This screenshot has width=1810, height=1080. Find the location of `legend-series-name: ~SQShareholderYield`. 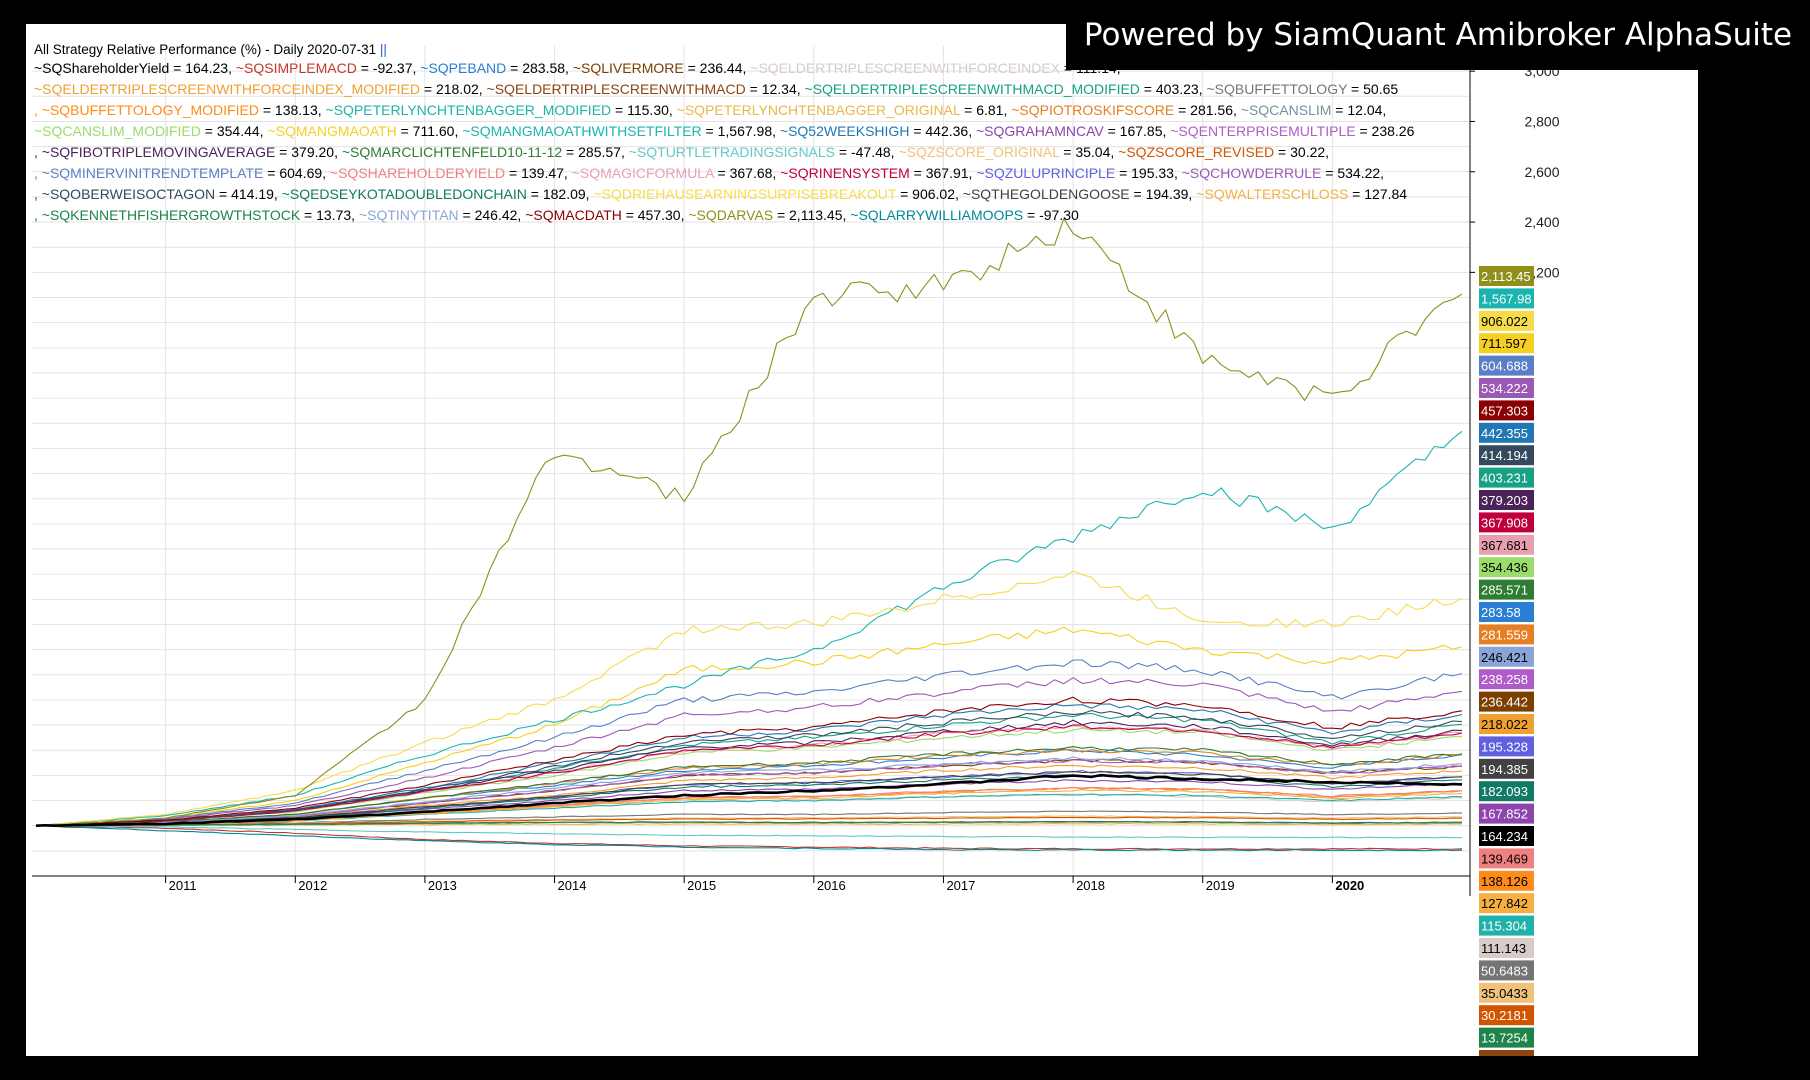

legend-series-name: ~SQShareholderYield is located at coordinates (101, 68).